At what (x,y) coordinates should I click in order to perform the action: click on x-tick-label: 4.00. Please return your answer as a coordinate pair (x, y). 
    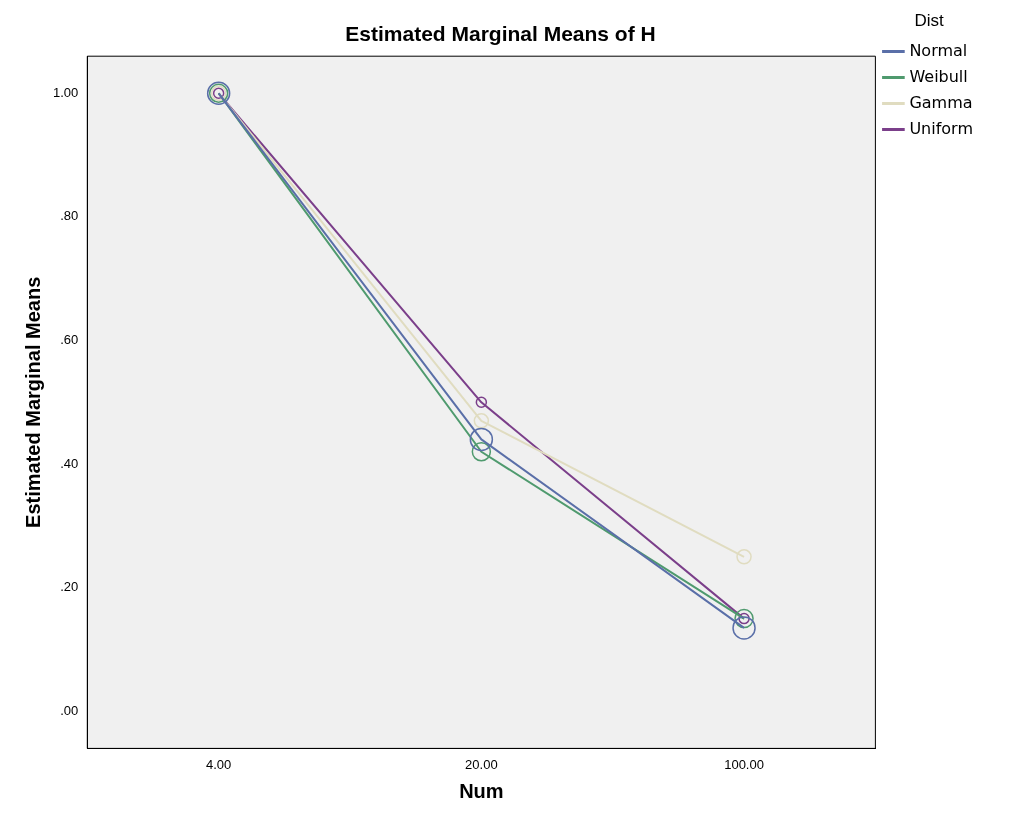
    Looking at the image, I should click on (218, 764).